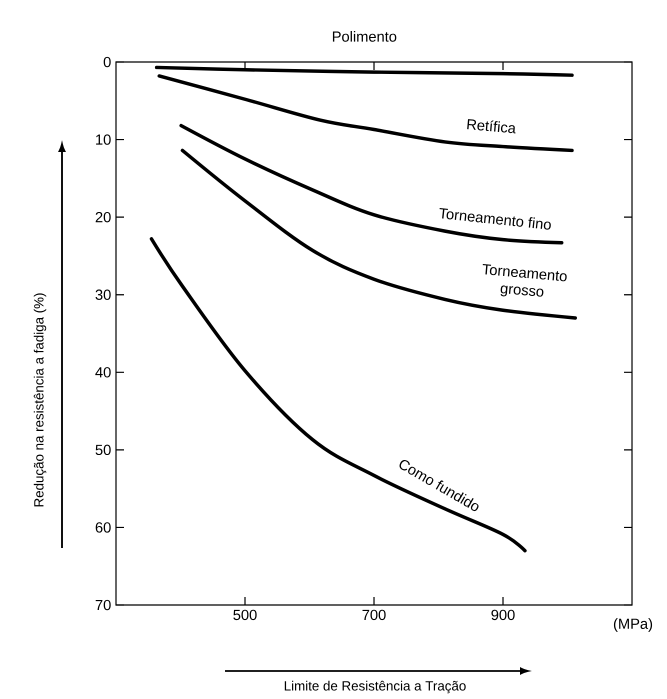 The width and height of the screenshot is (667, 699). I want to click on y-tick-label: 40, so click(103, 372).